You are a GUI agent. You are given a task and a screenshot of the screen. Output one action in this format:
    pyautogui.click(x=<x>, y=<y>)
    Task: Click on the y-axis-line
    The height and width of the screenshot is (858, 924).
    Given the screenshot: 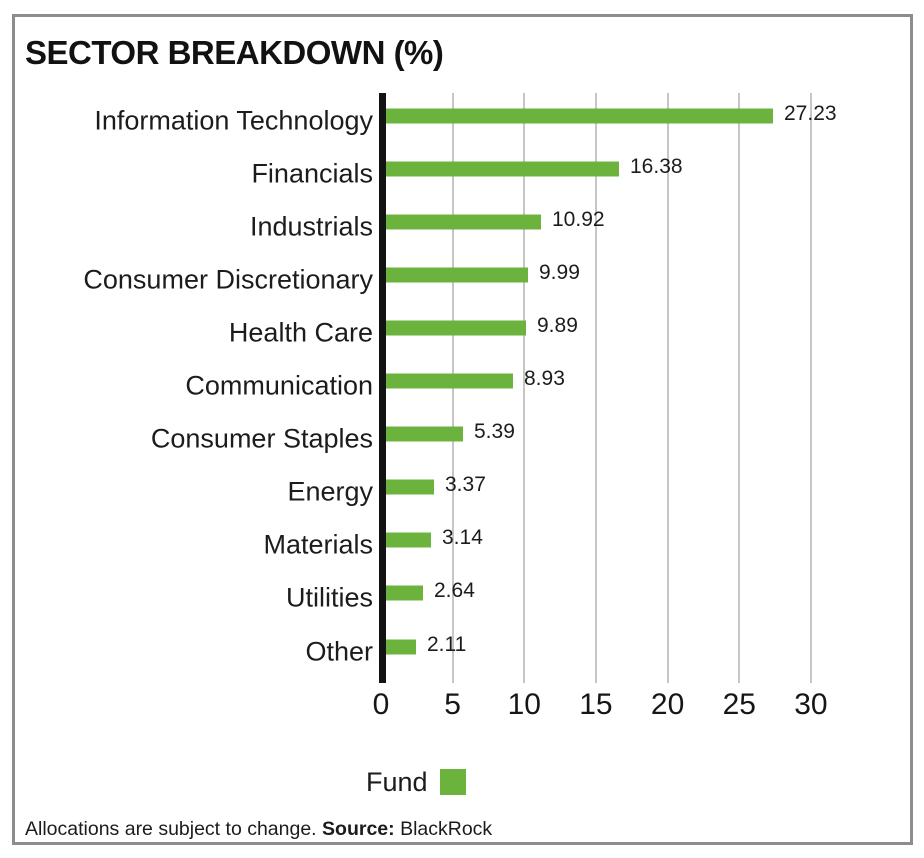 What is the action you would take?
    pyautogui.click(x=382, y=388)
    